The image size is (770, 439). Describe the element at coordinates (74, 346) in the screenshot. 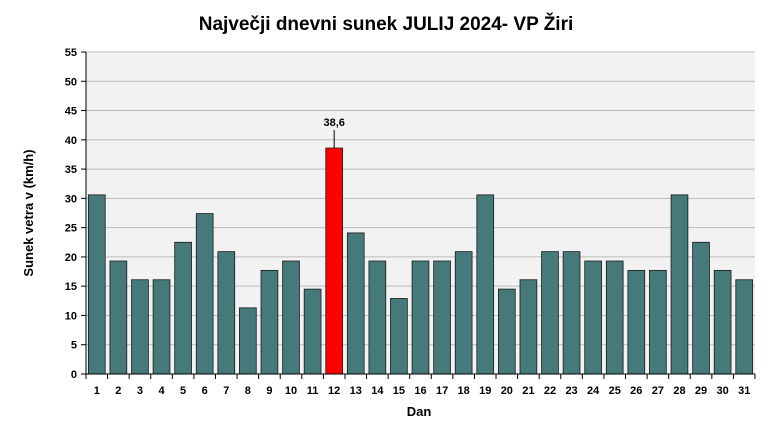

I see `y-tick-label: 5` at that location.